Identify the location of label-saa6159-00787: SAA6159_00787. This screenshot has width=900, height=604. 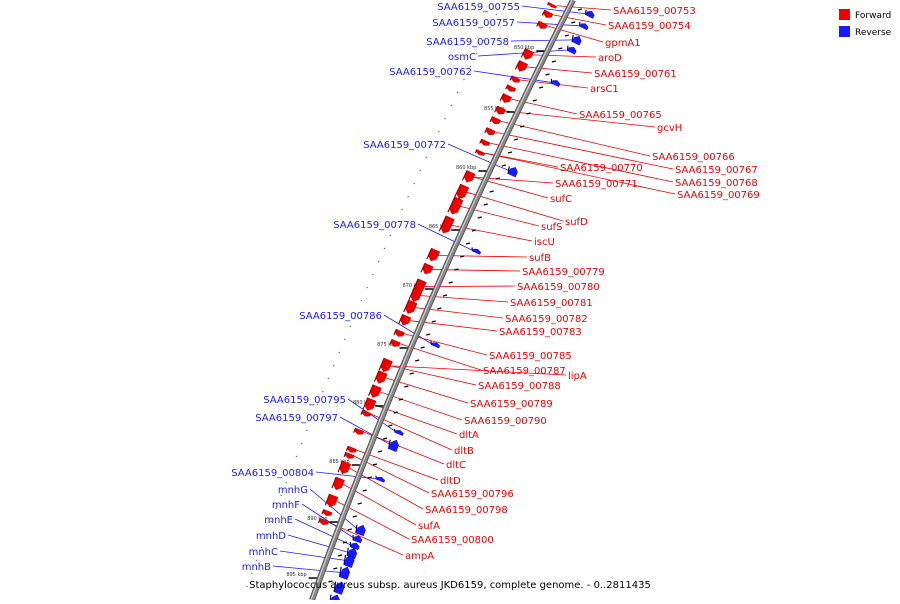
(524, 371).